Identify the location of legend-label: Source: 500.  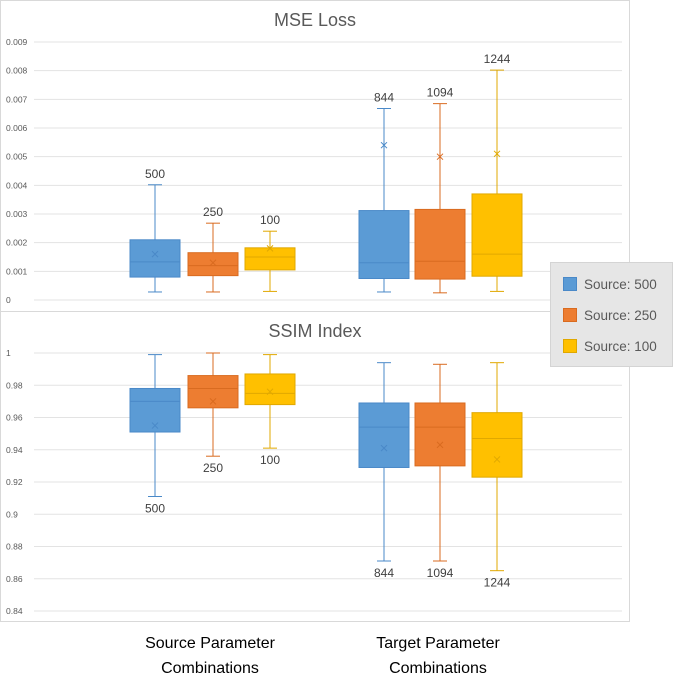
(620, 284).